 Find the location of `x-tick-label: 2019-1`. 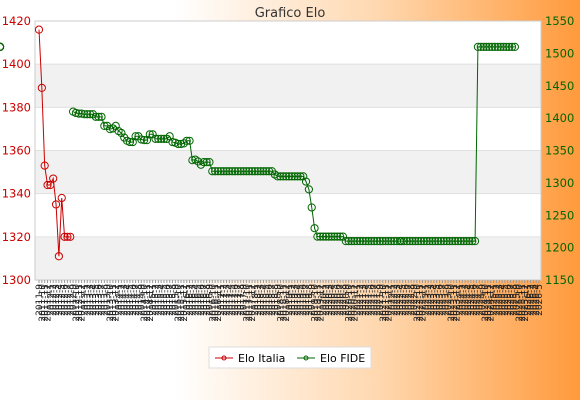

x-tick-label: 2019-1 is located at coordinates (290, 300).